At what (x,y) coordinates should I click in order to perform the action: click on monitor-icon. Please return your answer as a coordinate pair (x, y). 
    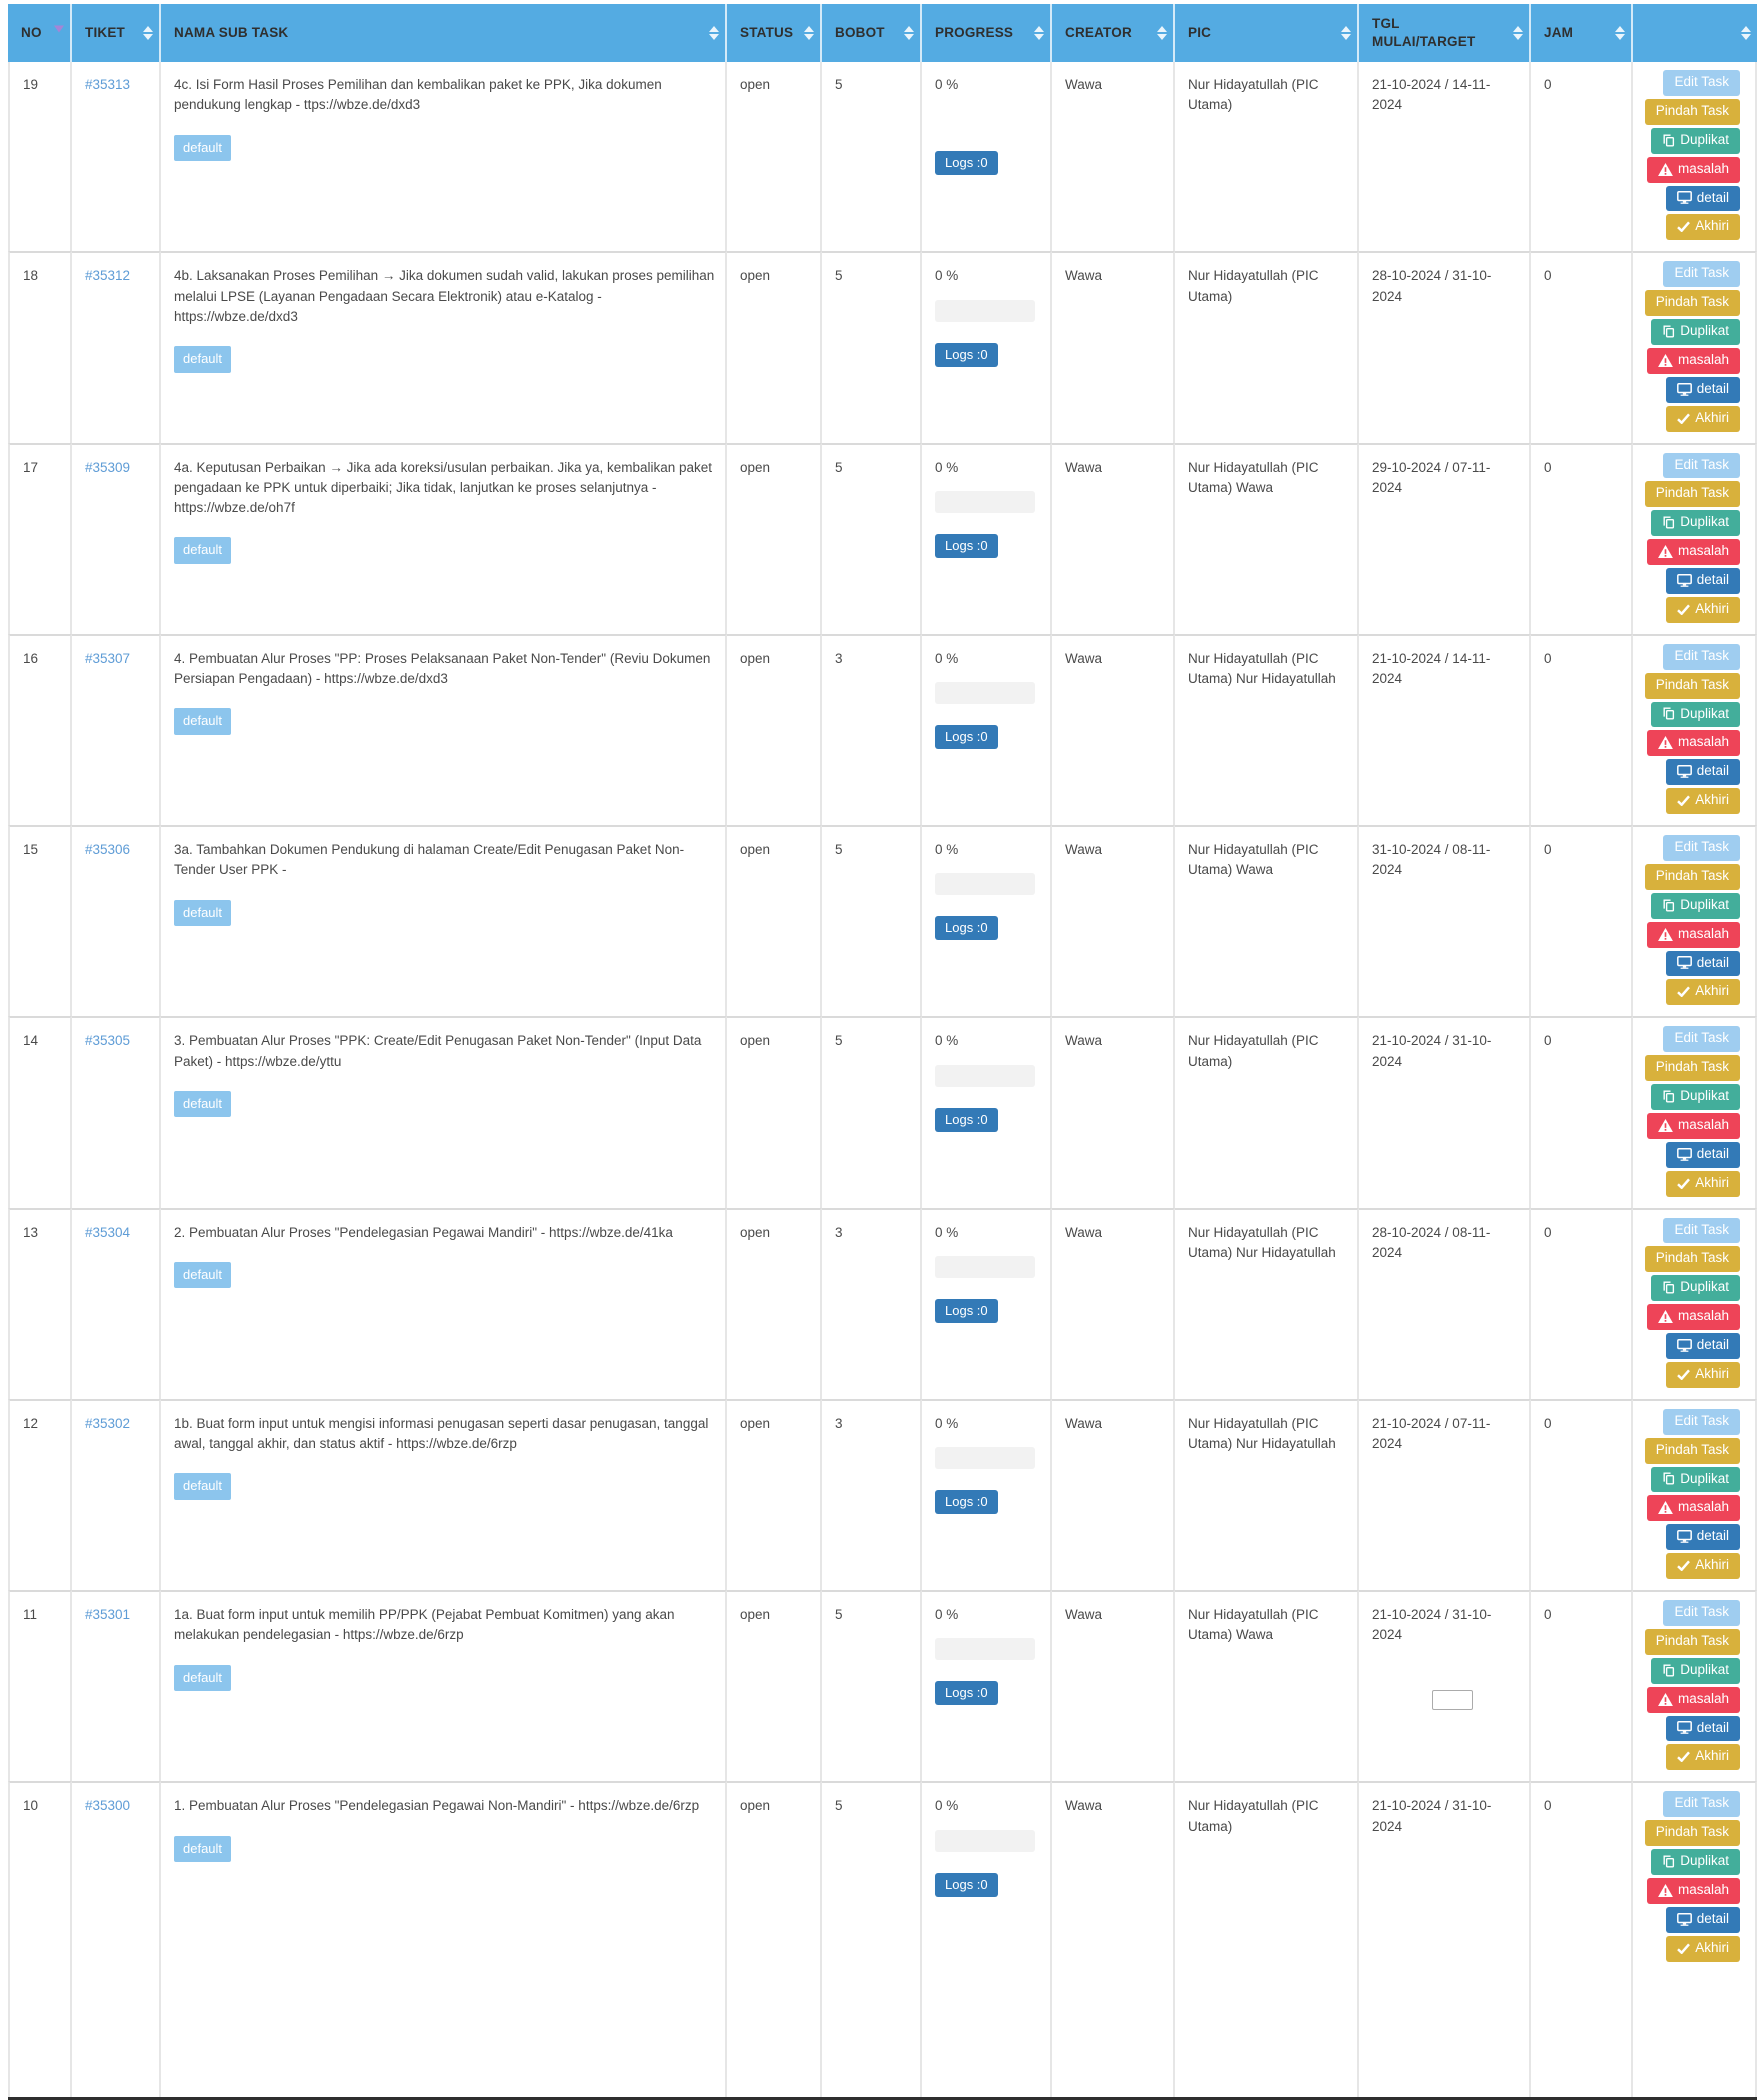
    Looking at the image, I should click on (1684, 1919).